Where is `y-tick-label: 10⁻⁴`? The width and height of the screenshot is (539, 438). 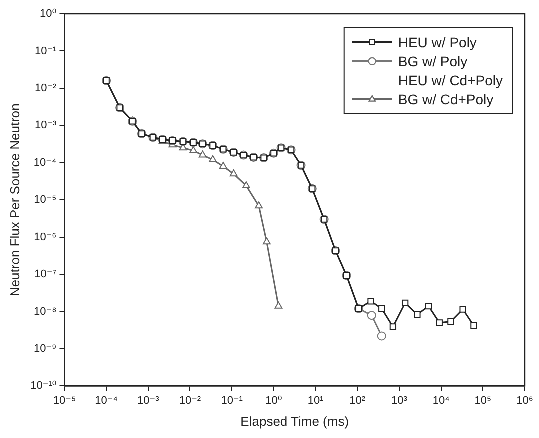
y-tick-label: 10⁻⁴ is located at coordinates (45, 162).